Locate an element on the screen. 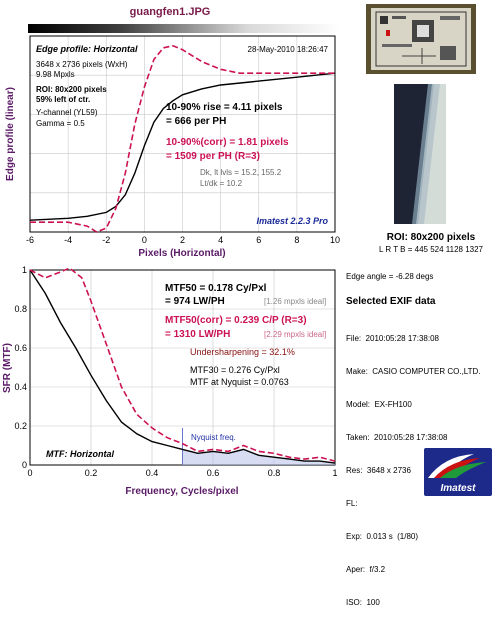 This screenshot has height=619, width=500. roi-images is located at coordinates (421, 114).